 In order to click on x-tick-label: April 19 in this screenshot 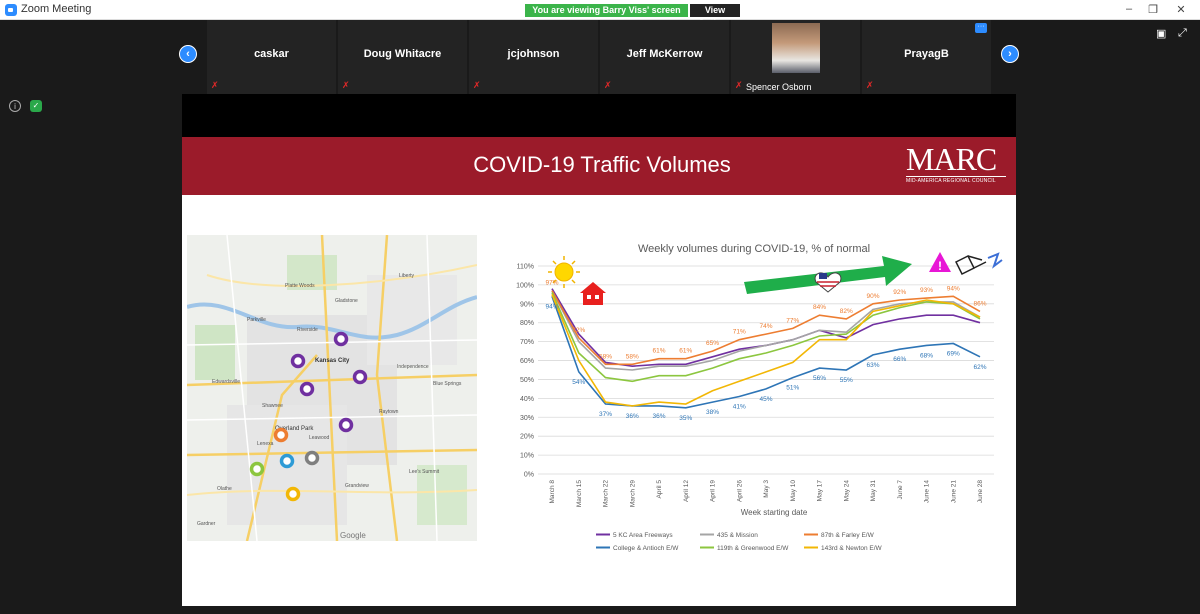, I will do `click(713, 491)`.